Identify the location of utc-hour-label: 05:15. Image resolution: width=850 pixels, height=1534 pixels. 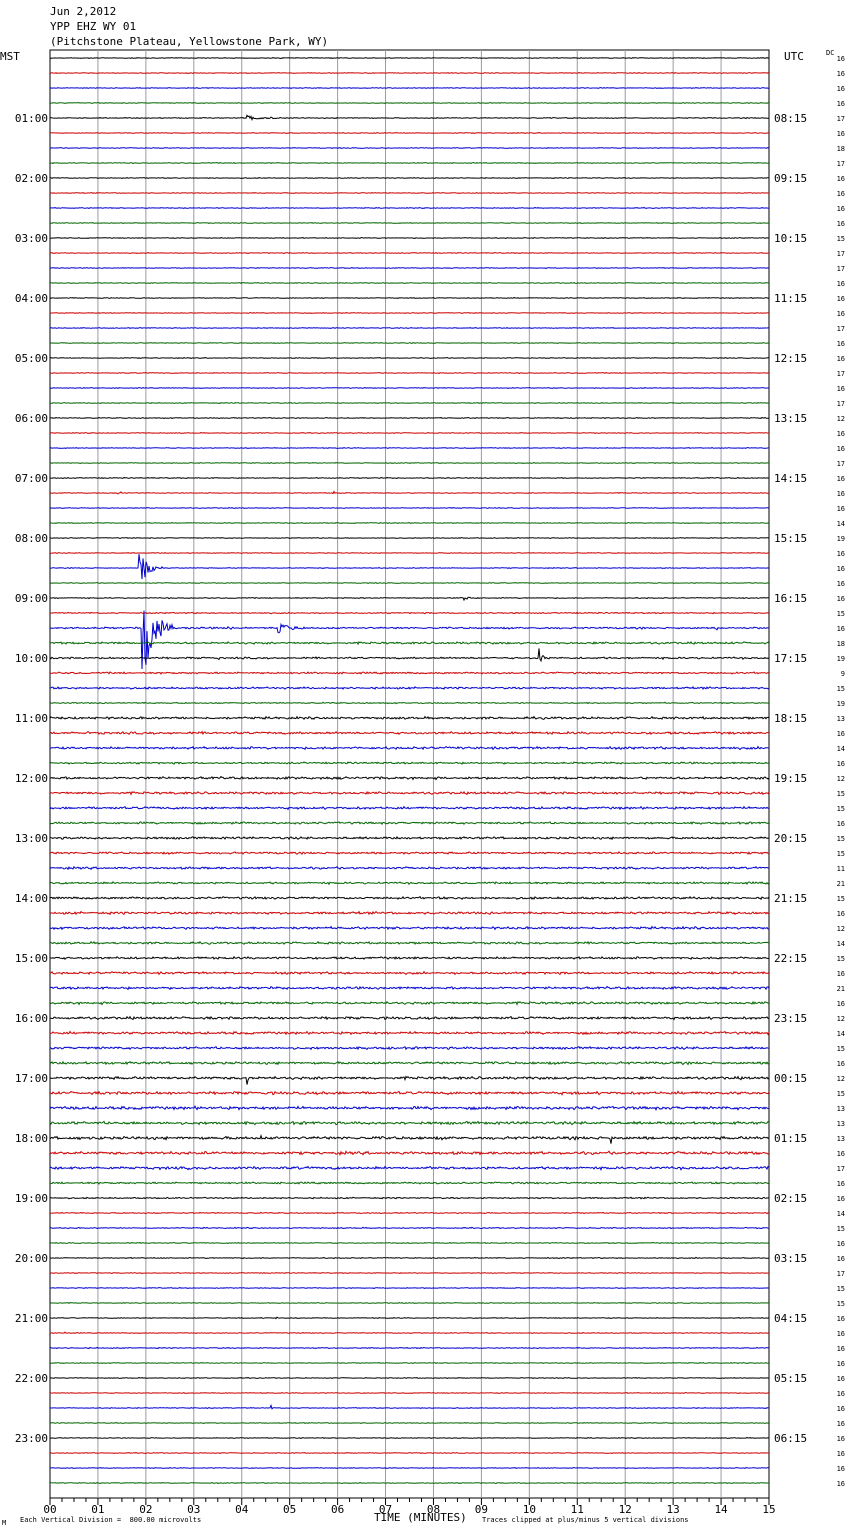
(790, 1378).